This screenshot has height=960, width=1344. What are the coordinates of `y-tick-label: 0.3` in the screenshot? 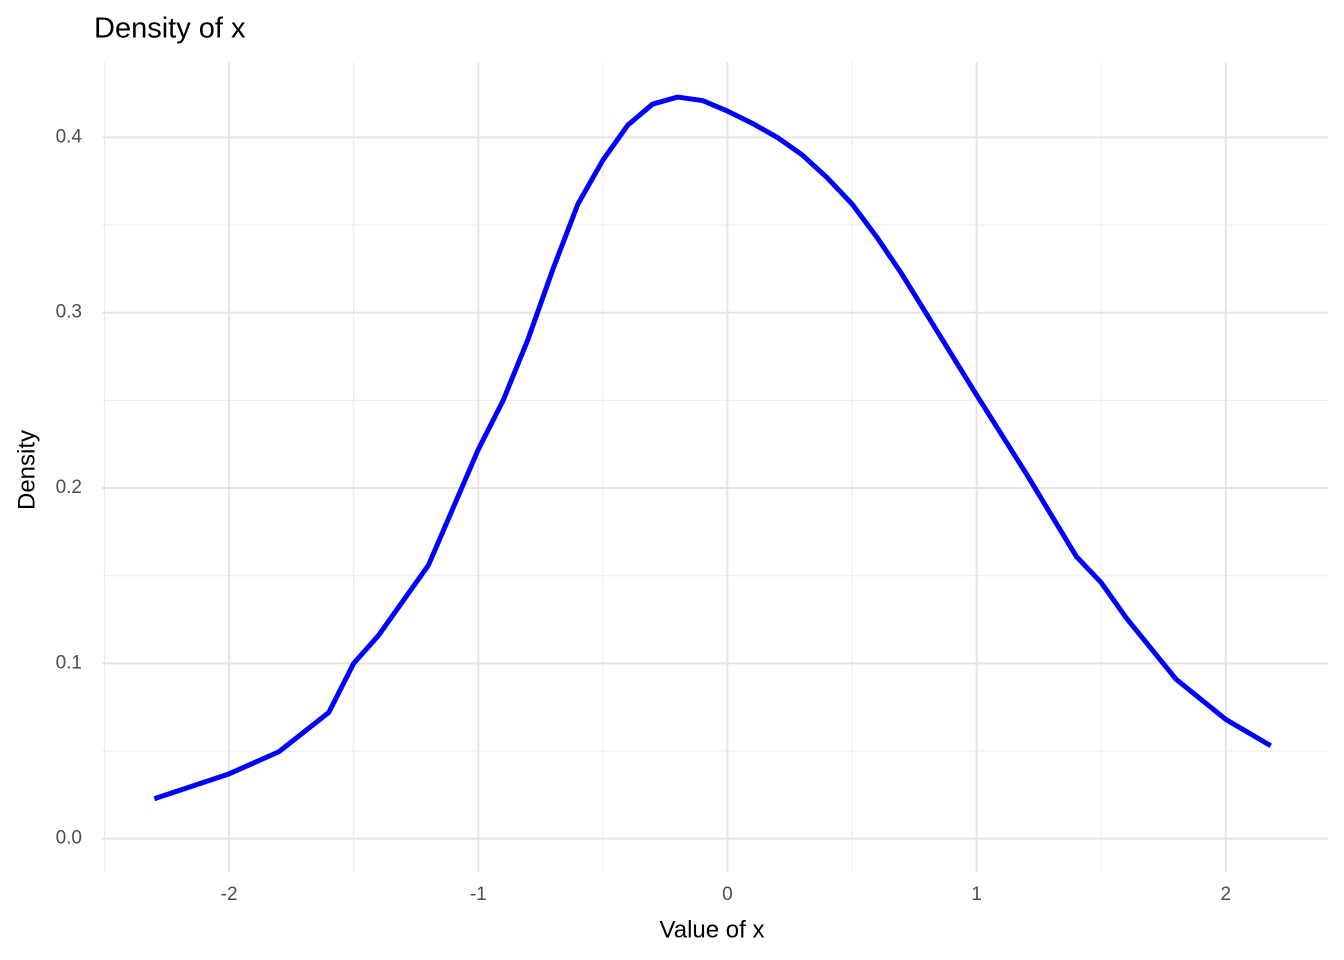 It's located at (69, 312).